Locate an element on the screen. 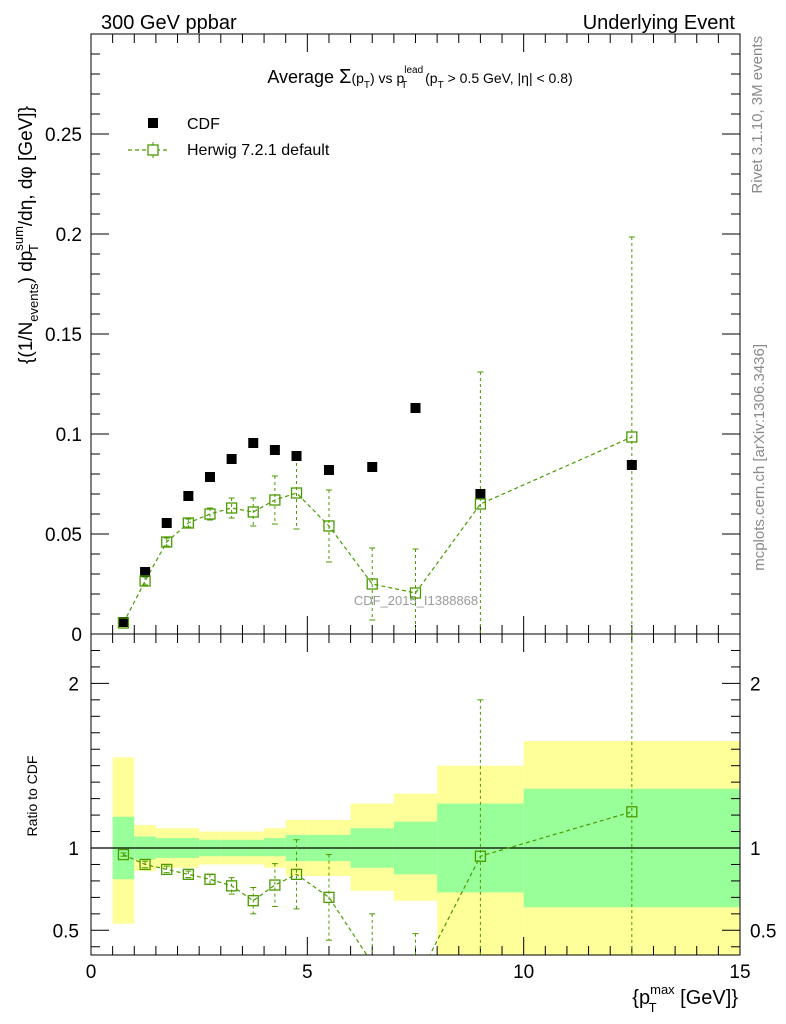 This screenshot has width=786, height=1024. title-p4: > 0.5 GeV, |η| < 0.8) is located at coordinates (508, 78).